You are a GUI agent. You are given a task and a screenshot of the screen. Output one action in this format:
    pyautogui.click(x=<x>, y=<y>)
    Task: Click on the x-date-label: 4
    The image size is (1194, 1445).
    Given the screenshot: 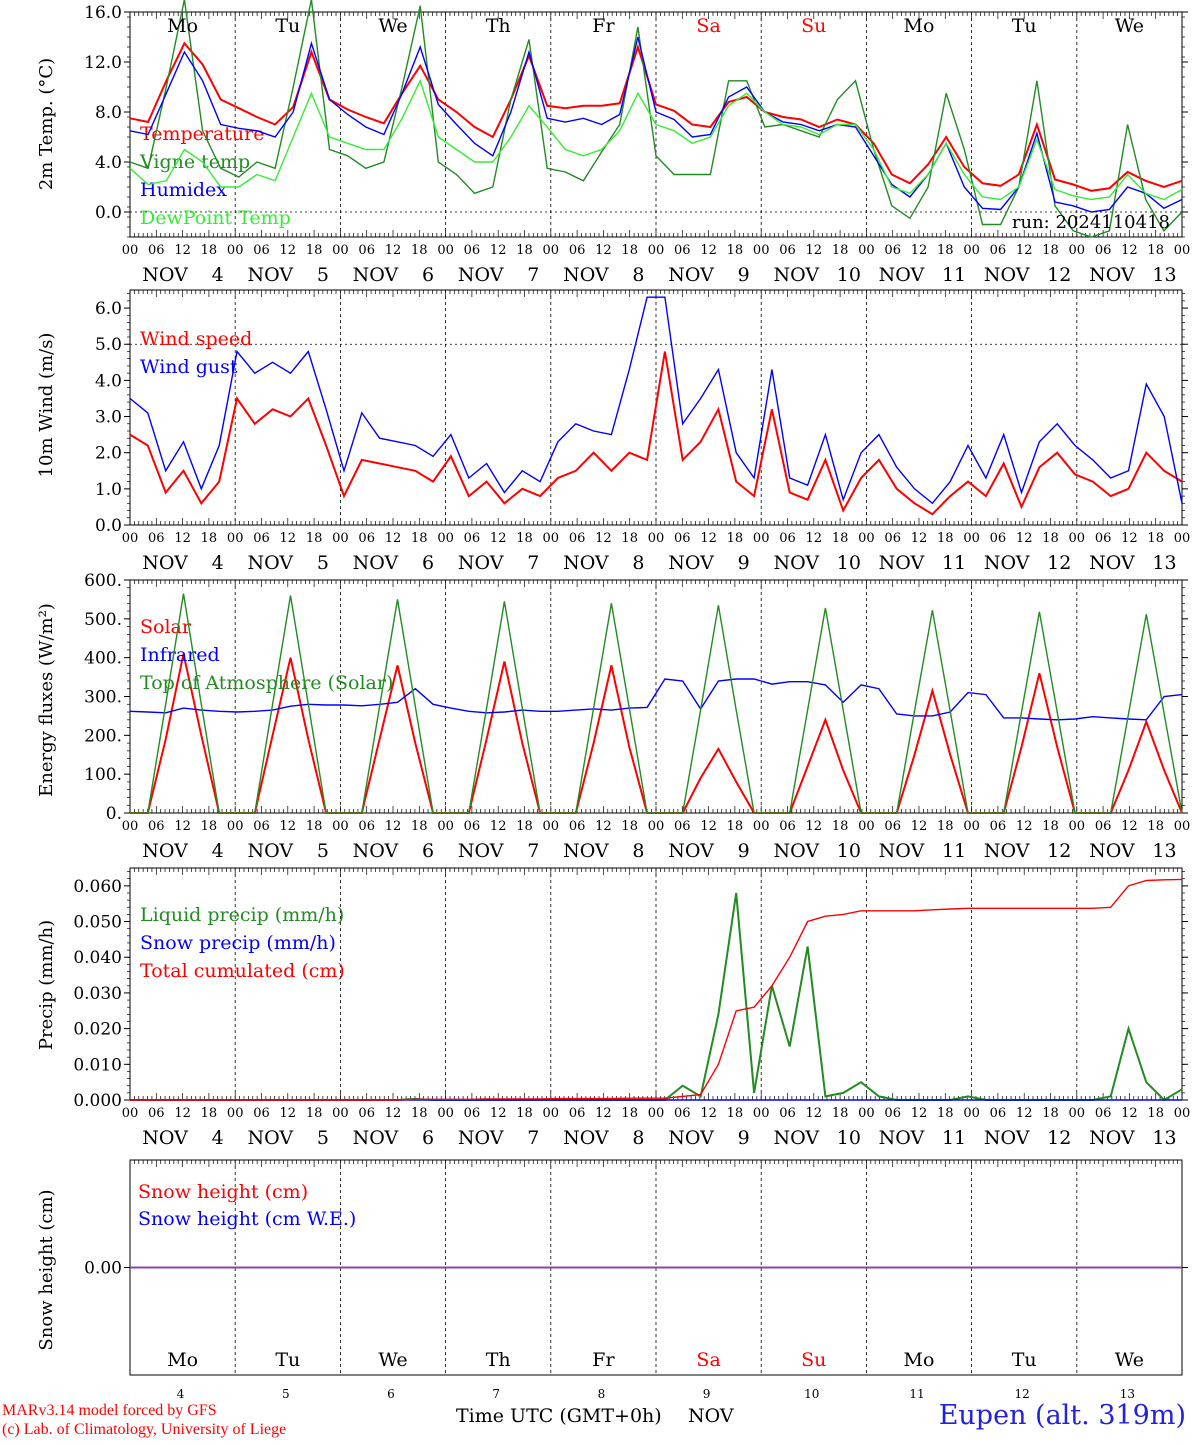 What is the action you would take?
    pyautogui.click(x=218, y=1138)
    